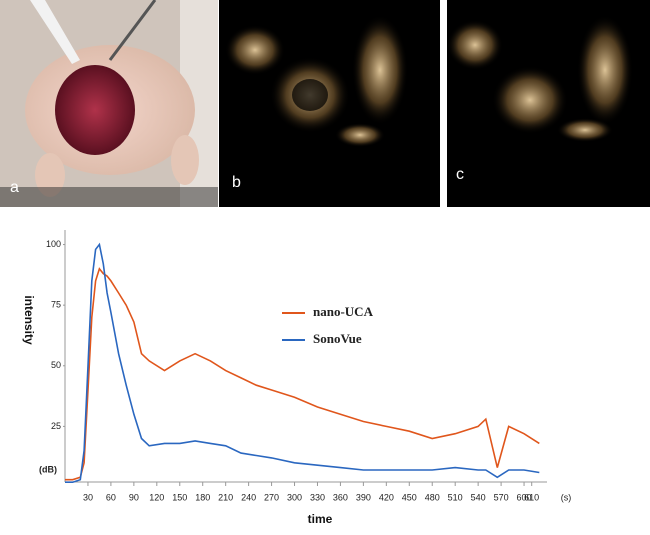 Image resolution: width=650 pixels, height=535 pixels. What do you see at coordinates (225, 497) in the screenshot?
I see `x-tick-label: 210` at bounding box center [225, 497].